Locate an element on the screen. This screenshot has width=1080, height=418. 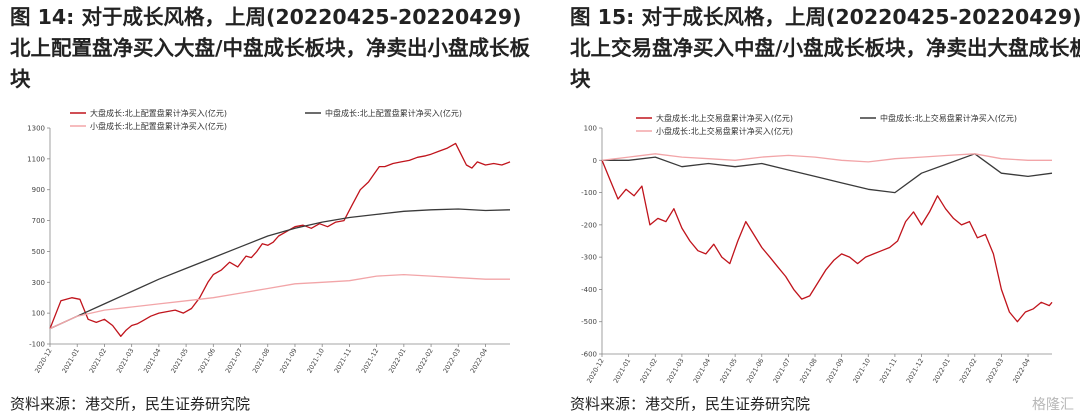
y-tick-label: 700 is located at coordinates (38, 221).